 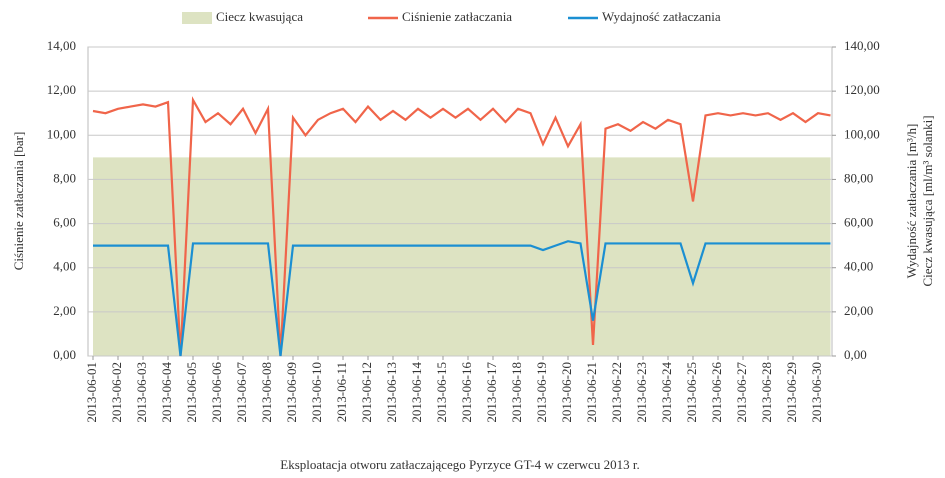 I want to click on y-tick-label: 12,00, so click(x=61, y=89).